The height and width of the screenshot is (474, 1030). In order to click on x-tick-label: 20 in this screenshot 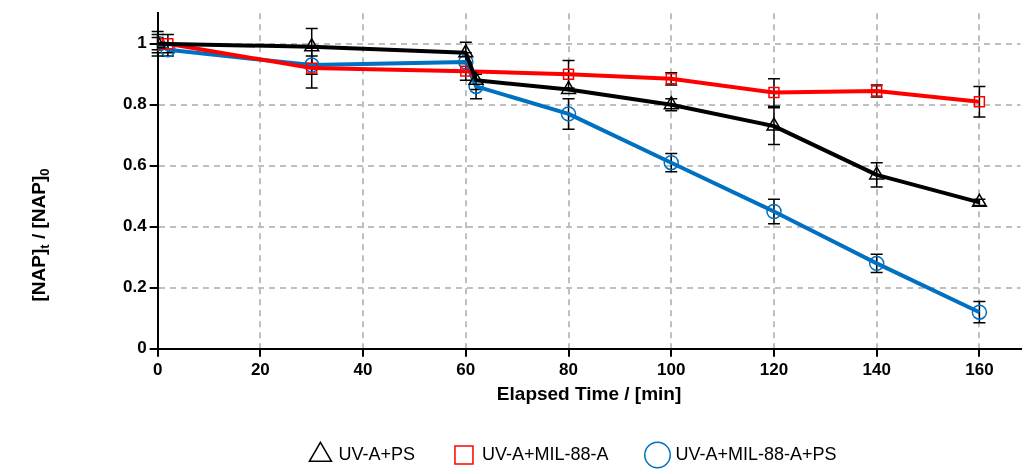, I will do `click(260, 369)`.